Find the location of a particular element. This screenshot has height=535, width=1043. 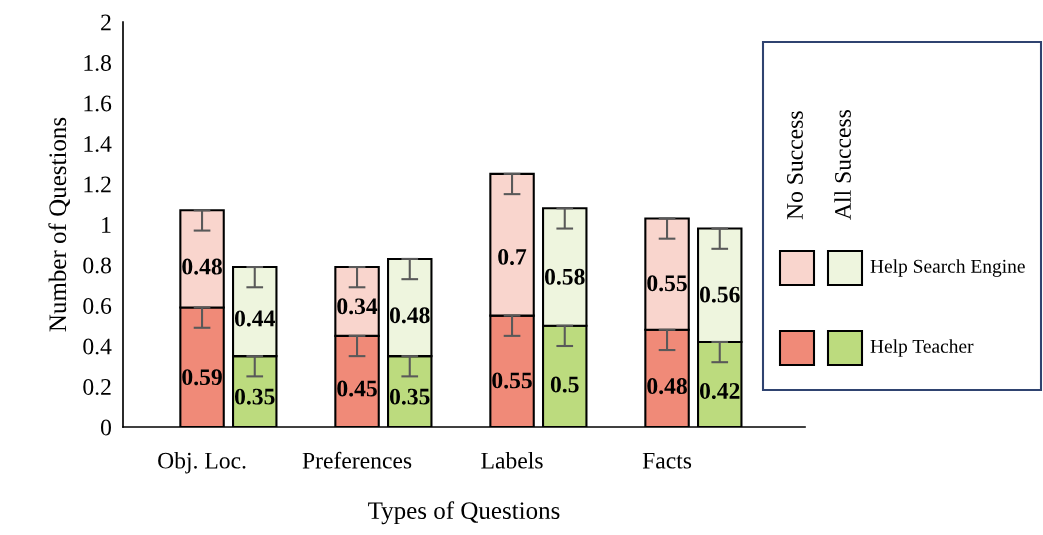

y-tick-label: 0.4 is located at coordinates (97, 346).